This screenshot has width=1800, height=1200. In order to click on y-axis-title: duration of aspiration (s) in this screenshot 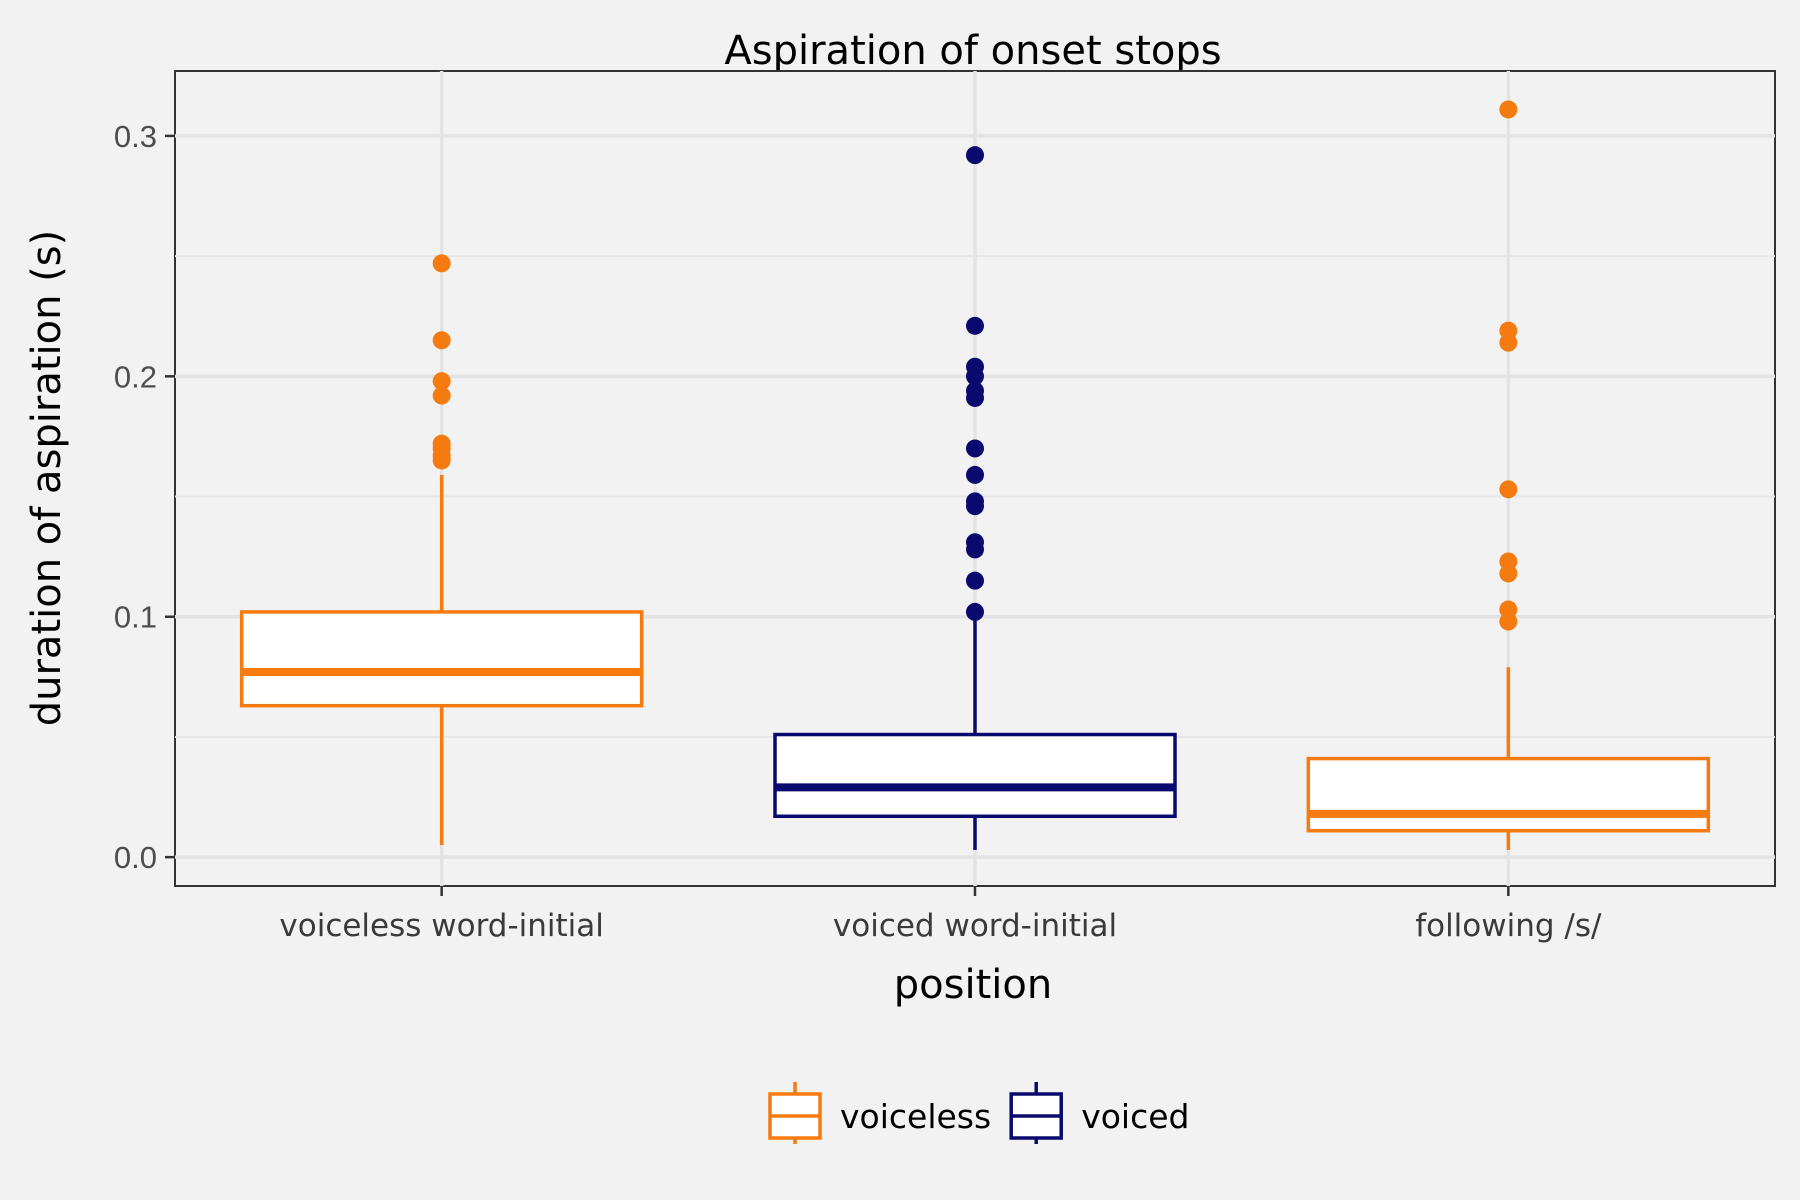, I will do `click(47, 478)`.